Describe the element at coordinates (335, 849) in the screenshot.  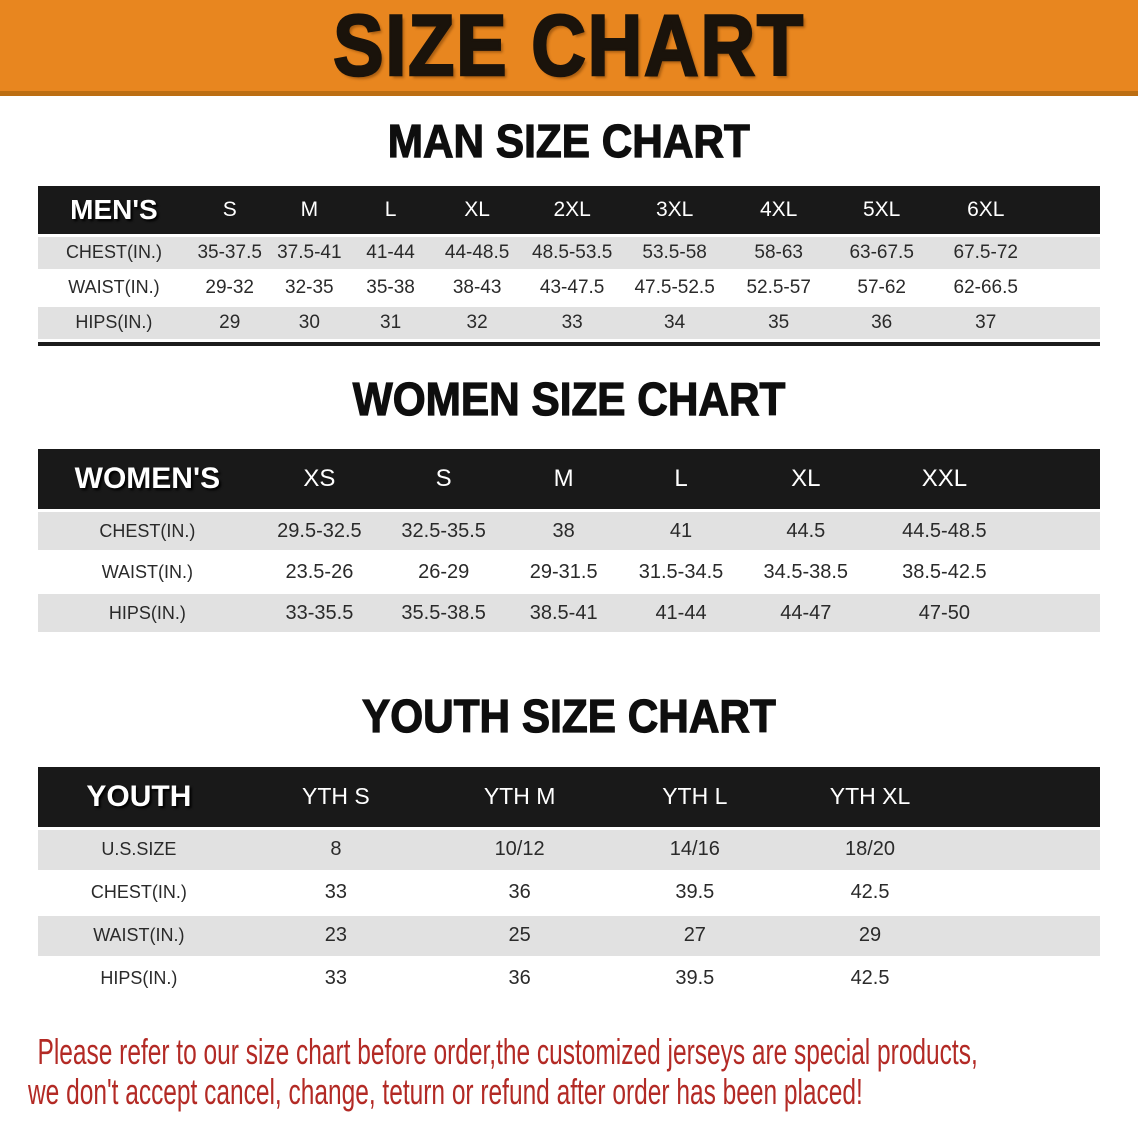
I see `size-value: 8` at that location.